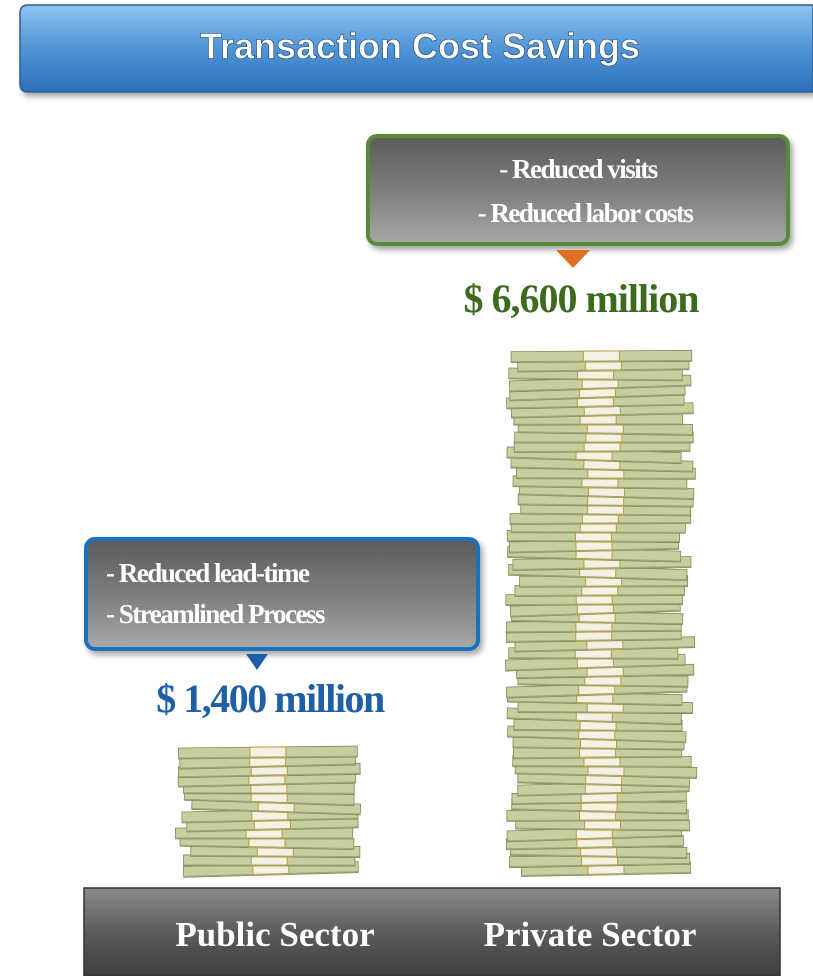  What do you see at coordinates (208, 573) in the screenshot?
I see `note: - Reduced lead-time` at bounding box center [208, 573].